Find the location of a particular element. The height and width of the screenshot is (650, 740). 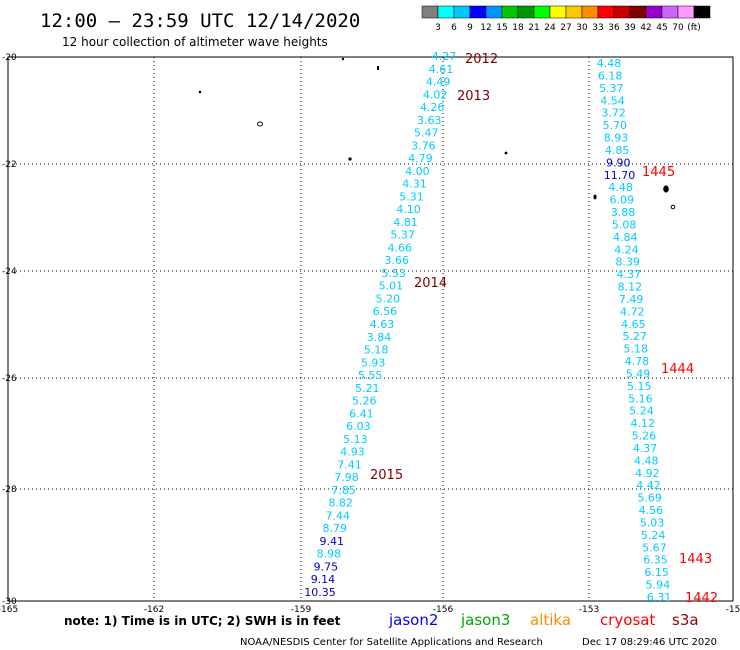

wave-height-value: 5.37 is located at coordinates (611, 88).